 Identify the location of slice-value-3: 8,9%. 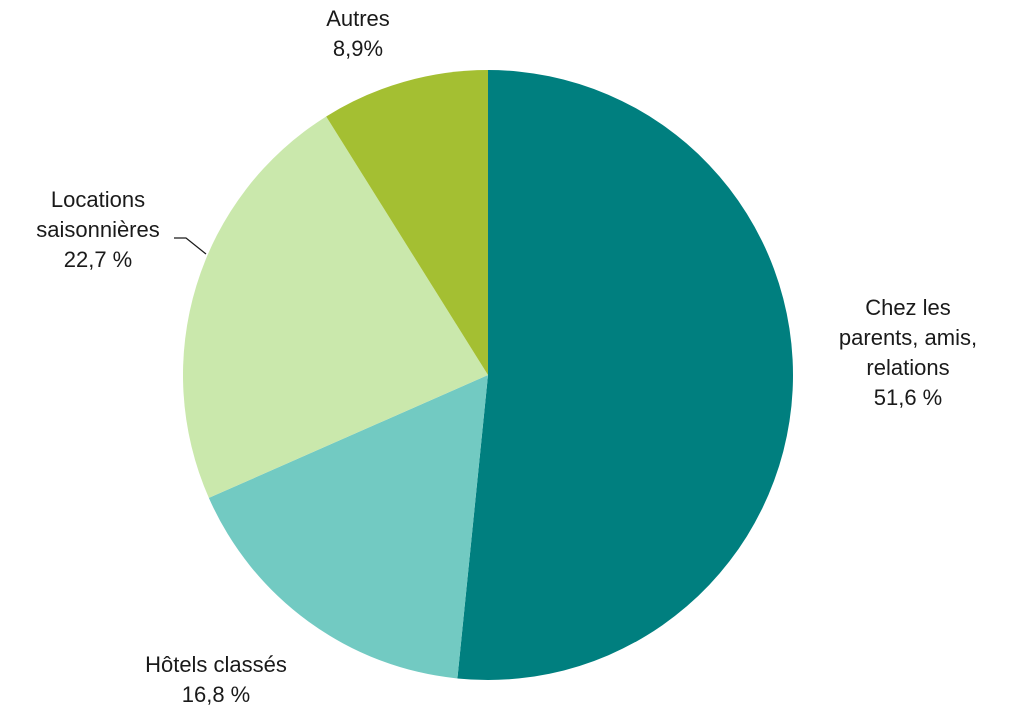
(358, 48).